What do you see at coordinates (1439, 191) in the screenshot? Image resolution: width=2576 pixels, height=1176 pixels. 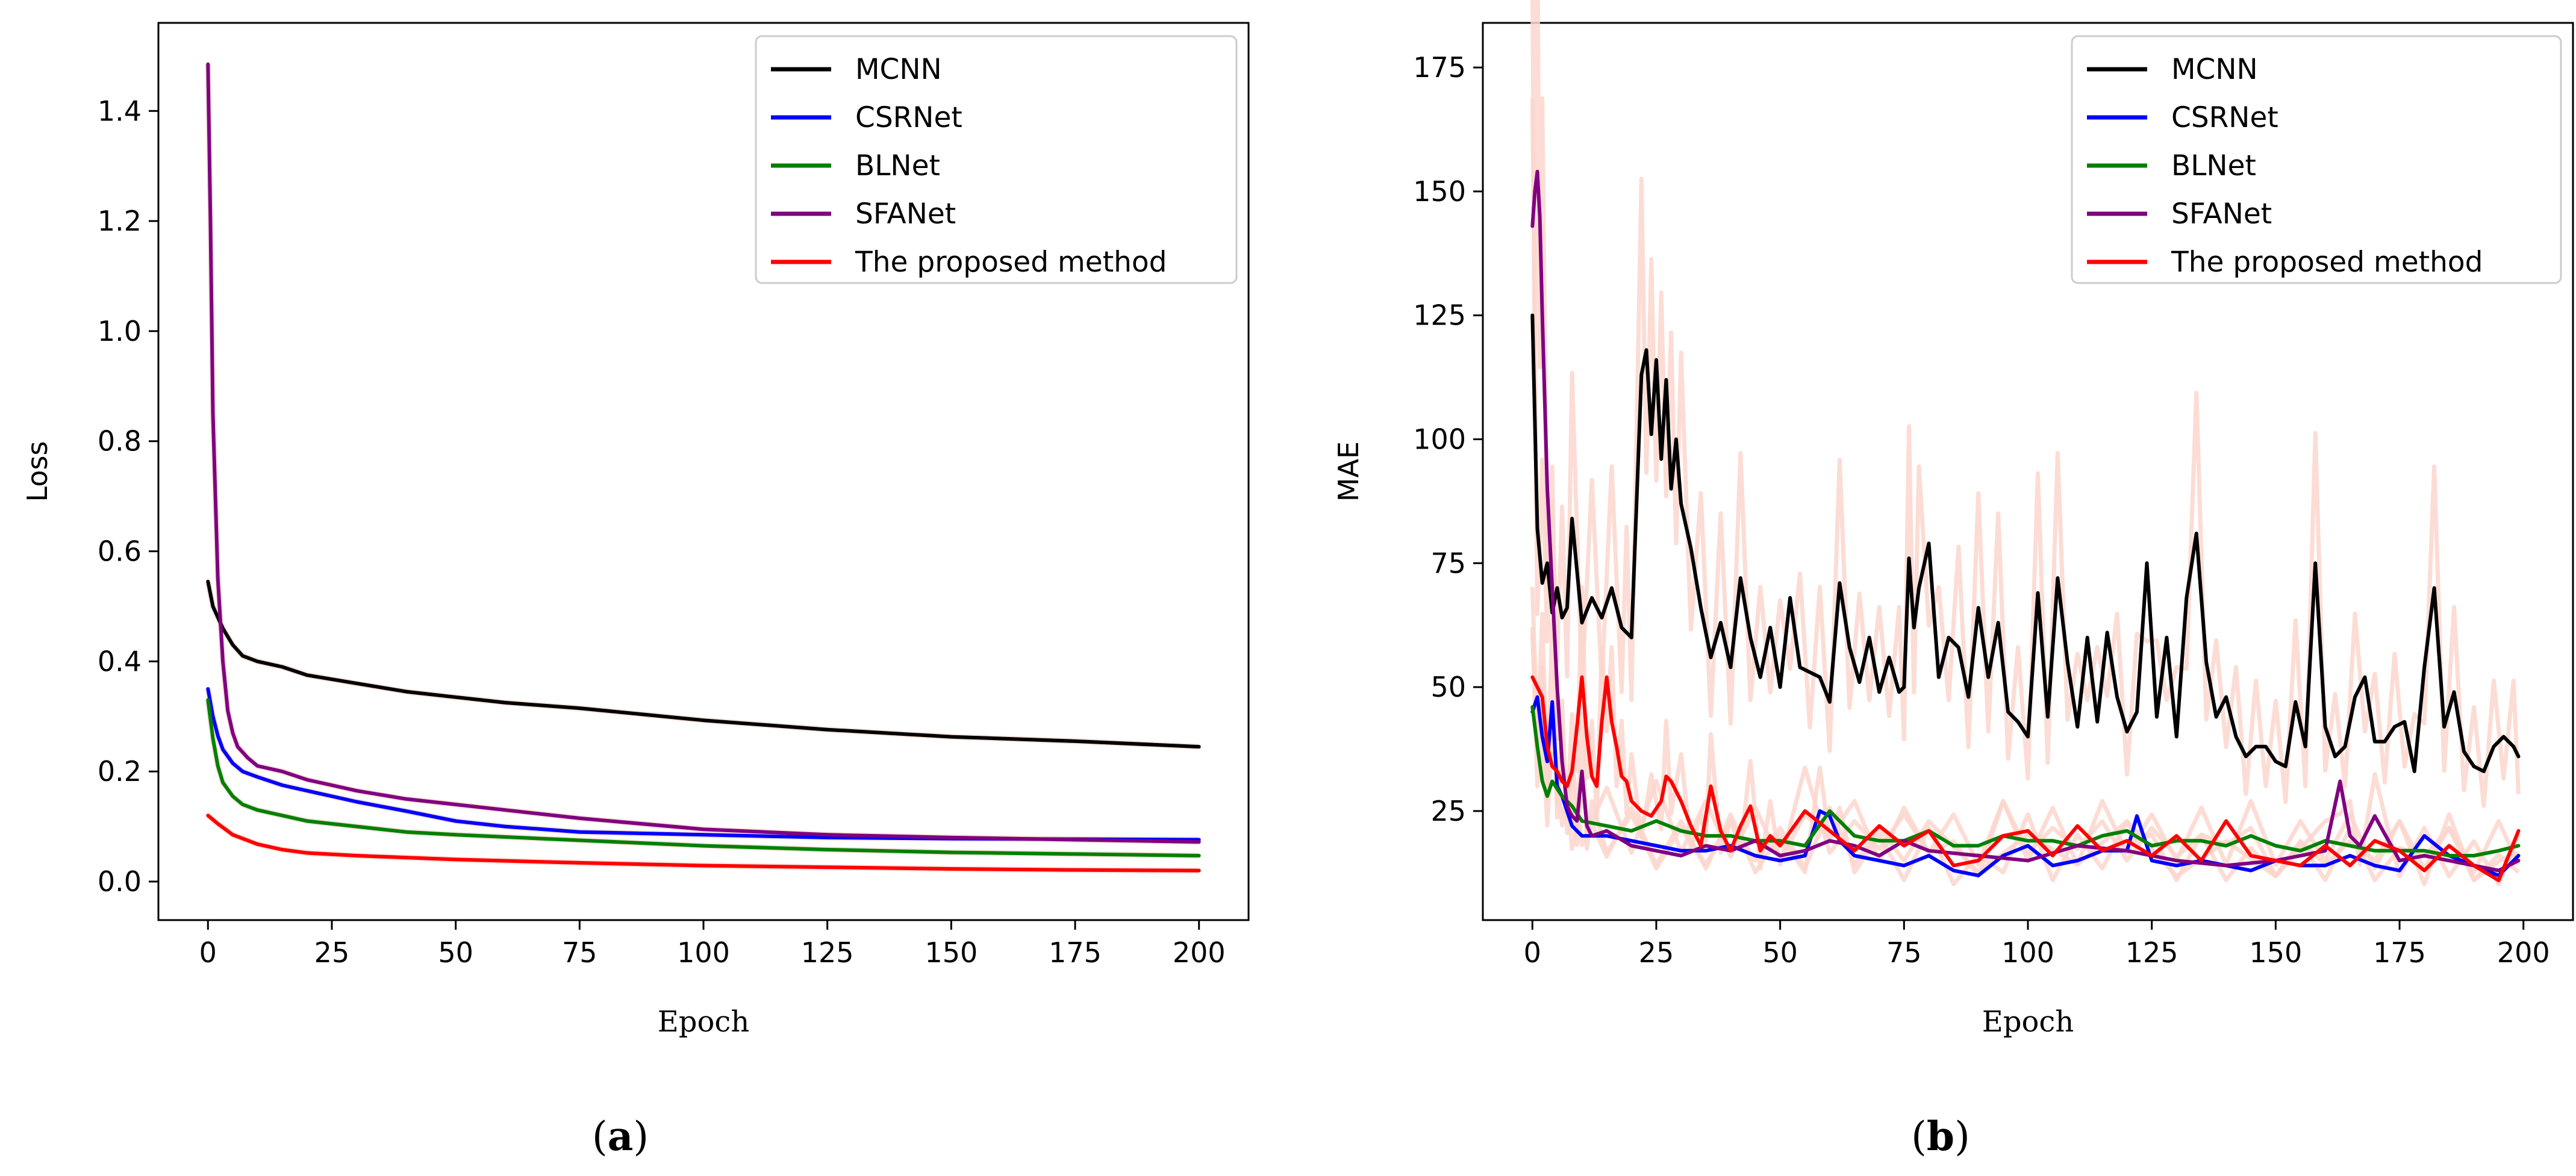 I see `y-tick-label: 150` at bounding box center [1439, 191].